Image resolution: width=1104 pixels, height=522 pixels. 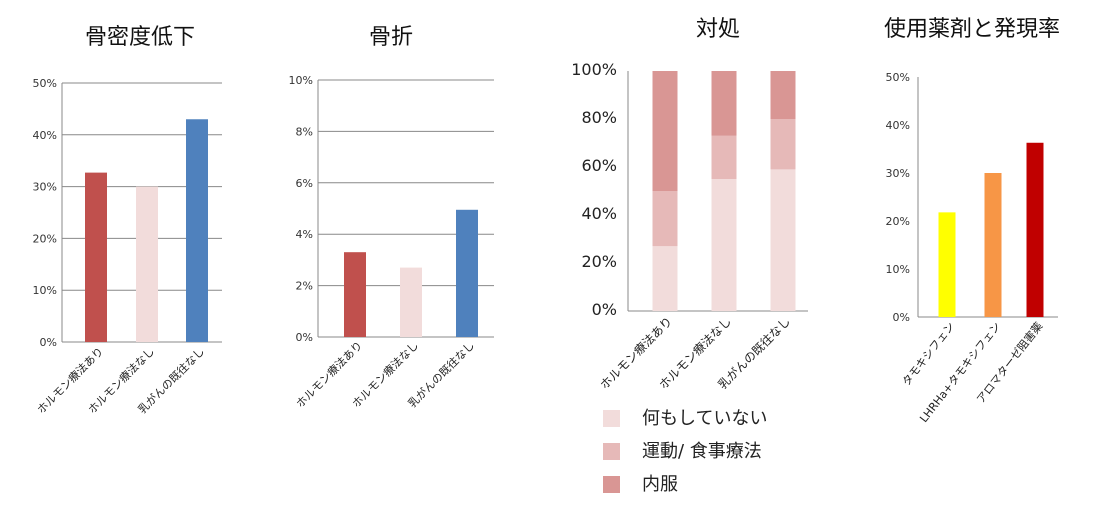 What do you see at coordinates (594, 69) in the screenshot?
I see `y-tick-label: 100%` at bounding box center [594, 69].